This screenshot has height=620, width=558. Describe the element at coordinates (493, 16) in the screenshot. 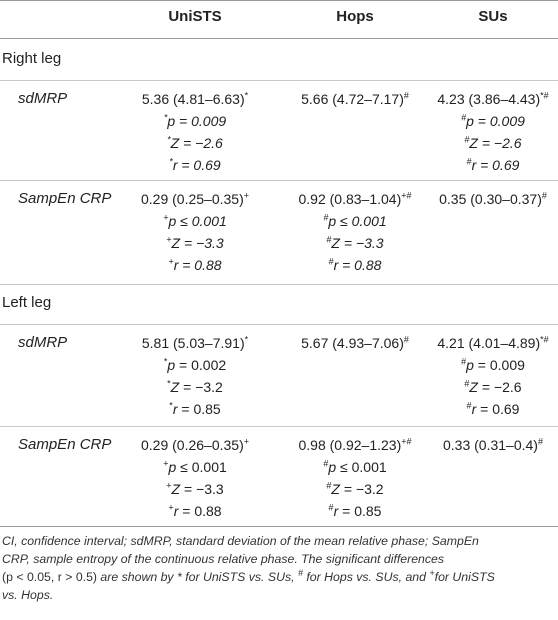

I see `header-sus: SUs` at that location.